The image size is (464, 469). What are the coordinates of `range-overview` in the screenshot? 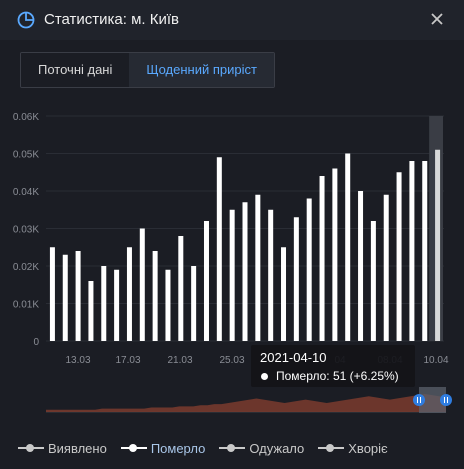 It's located at (249, 400).